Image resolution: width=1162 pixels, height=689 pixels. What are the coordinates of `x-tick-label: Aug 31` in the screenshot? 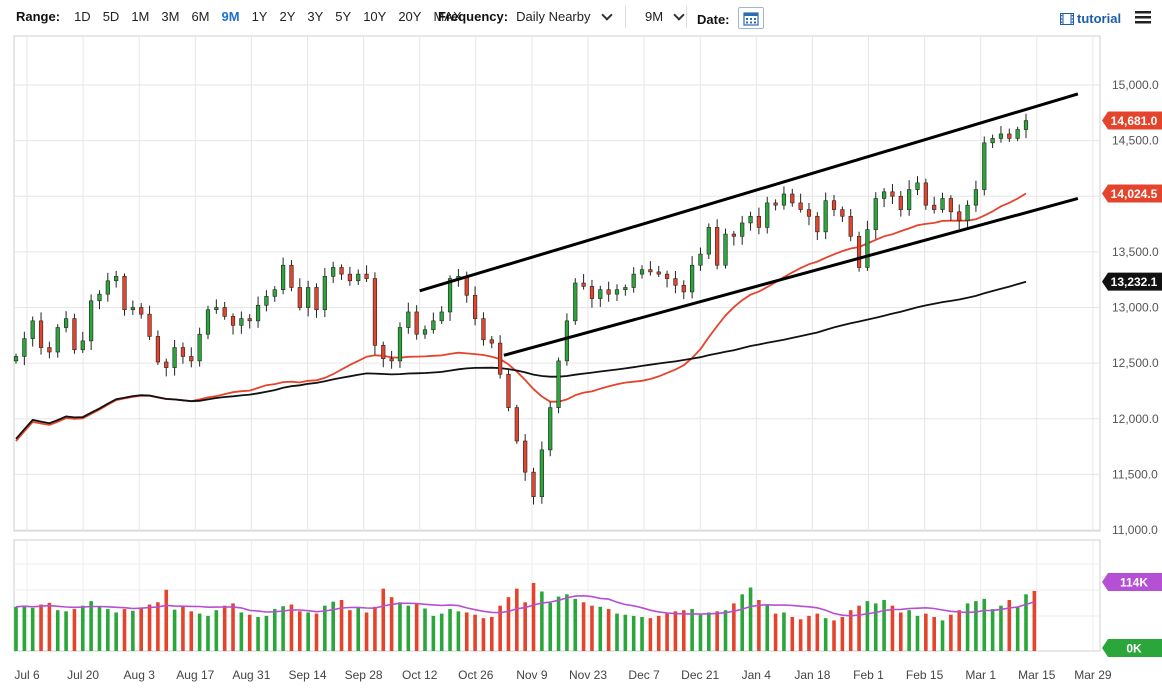 It's located at (251, 675).